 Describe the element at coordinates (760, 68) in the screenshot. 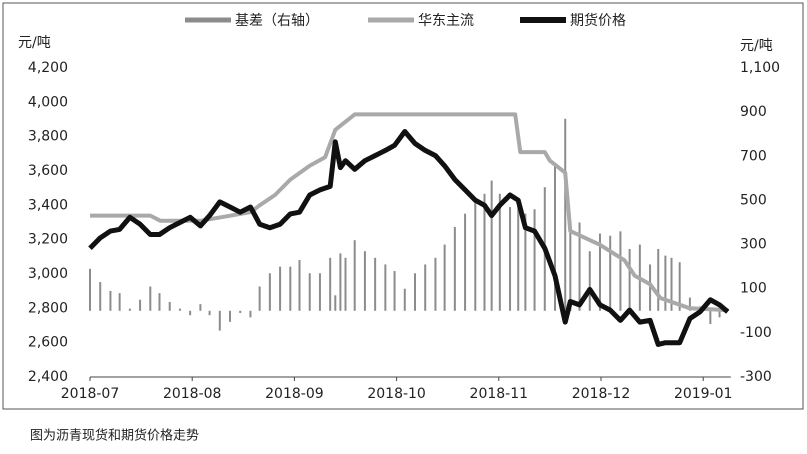

I see `y2-tick-label: 1,100` at that location.